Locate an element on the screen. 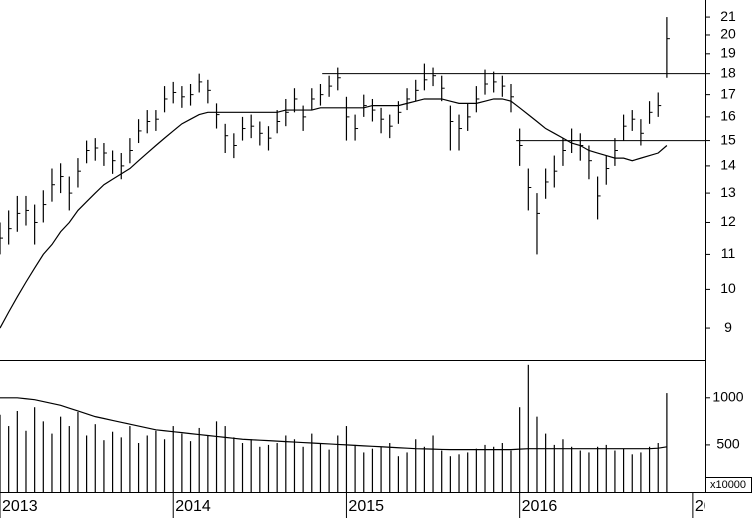 The height and width of the screenshot is (518, 752). x-labels: 2013 2014 2015 2016 2017 is located at coordinates (366, 506).